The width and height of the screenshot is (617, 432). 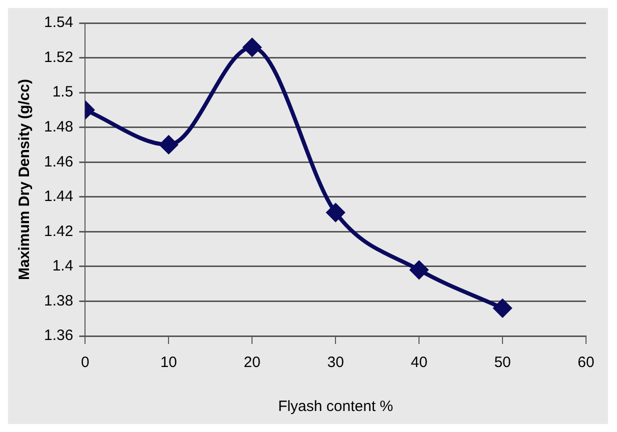 I want to click on x-tick-label: 20, so click(x=252, y=363).